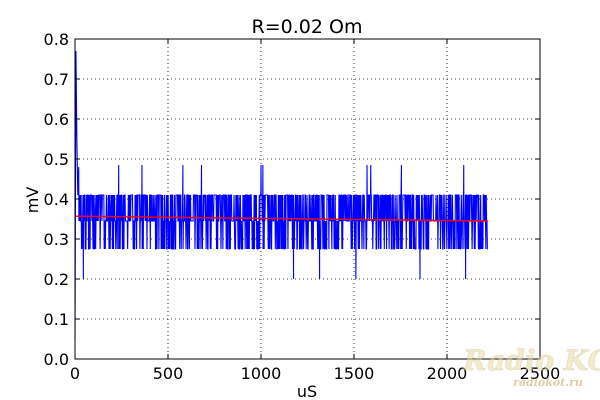  I want to click on x-tick-label: 500, so click(168, 373).